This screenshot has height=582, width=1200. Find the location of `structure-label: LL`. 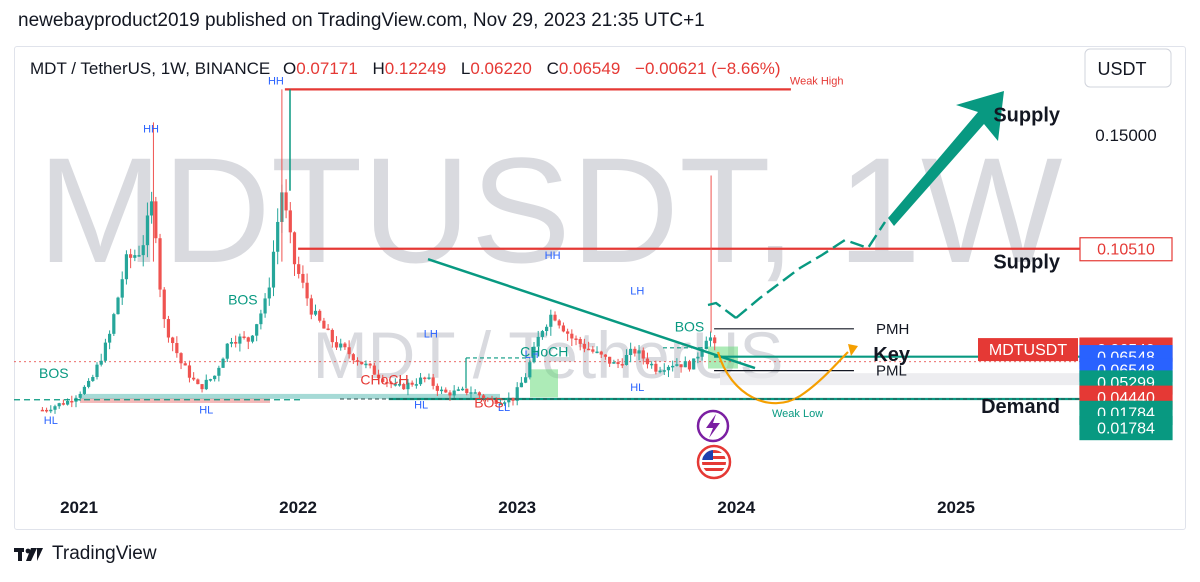

structure-label: LL is located at coordinates (504, 408).